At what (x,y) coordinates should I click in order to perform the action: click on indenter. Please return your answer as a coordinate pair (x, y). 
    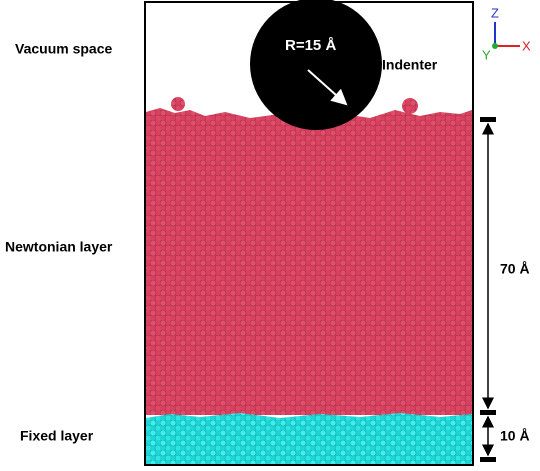
    Looking at the image, I should click on (316, 65).